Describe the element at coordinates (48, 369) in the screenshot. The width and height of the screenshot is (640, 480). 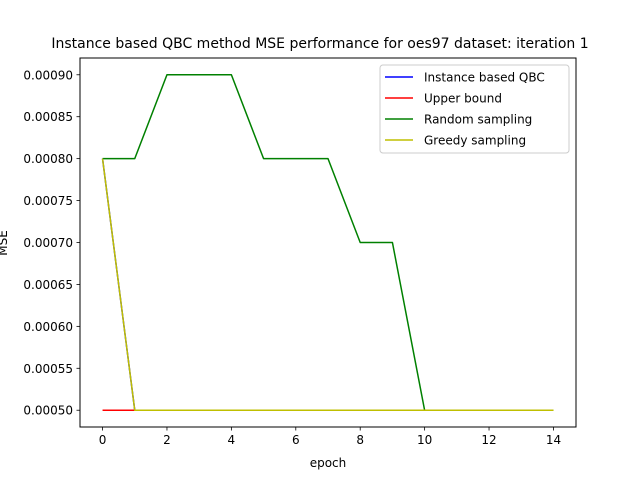
I see `y-tick-label: 0.00055` at that location.